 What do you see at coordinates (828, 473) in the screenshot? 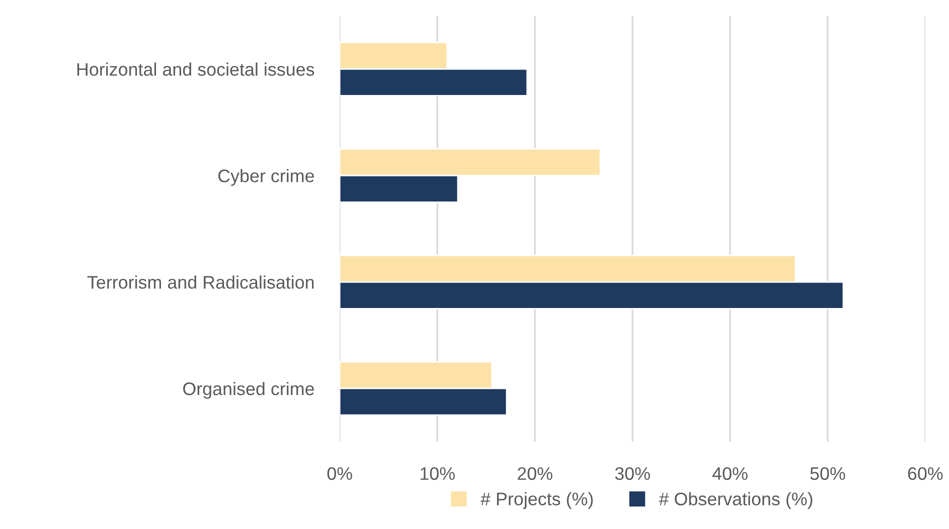
I see `x-tick-label: 50%` at bounding box center [828, 473].